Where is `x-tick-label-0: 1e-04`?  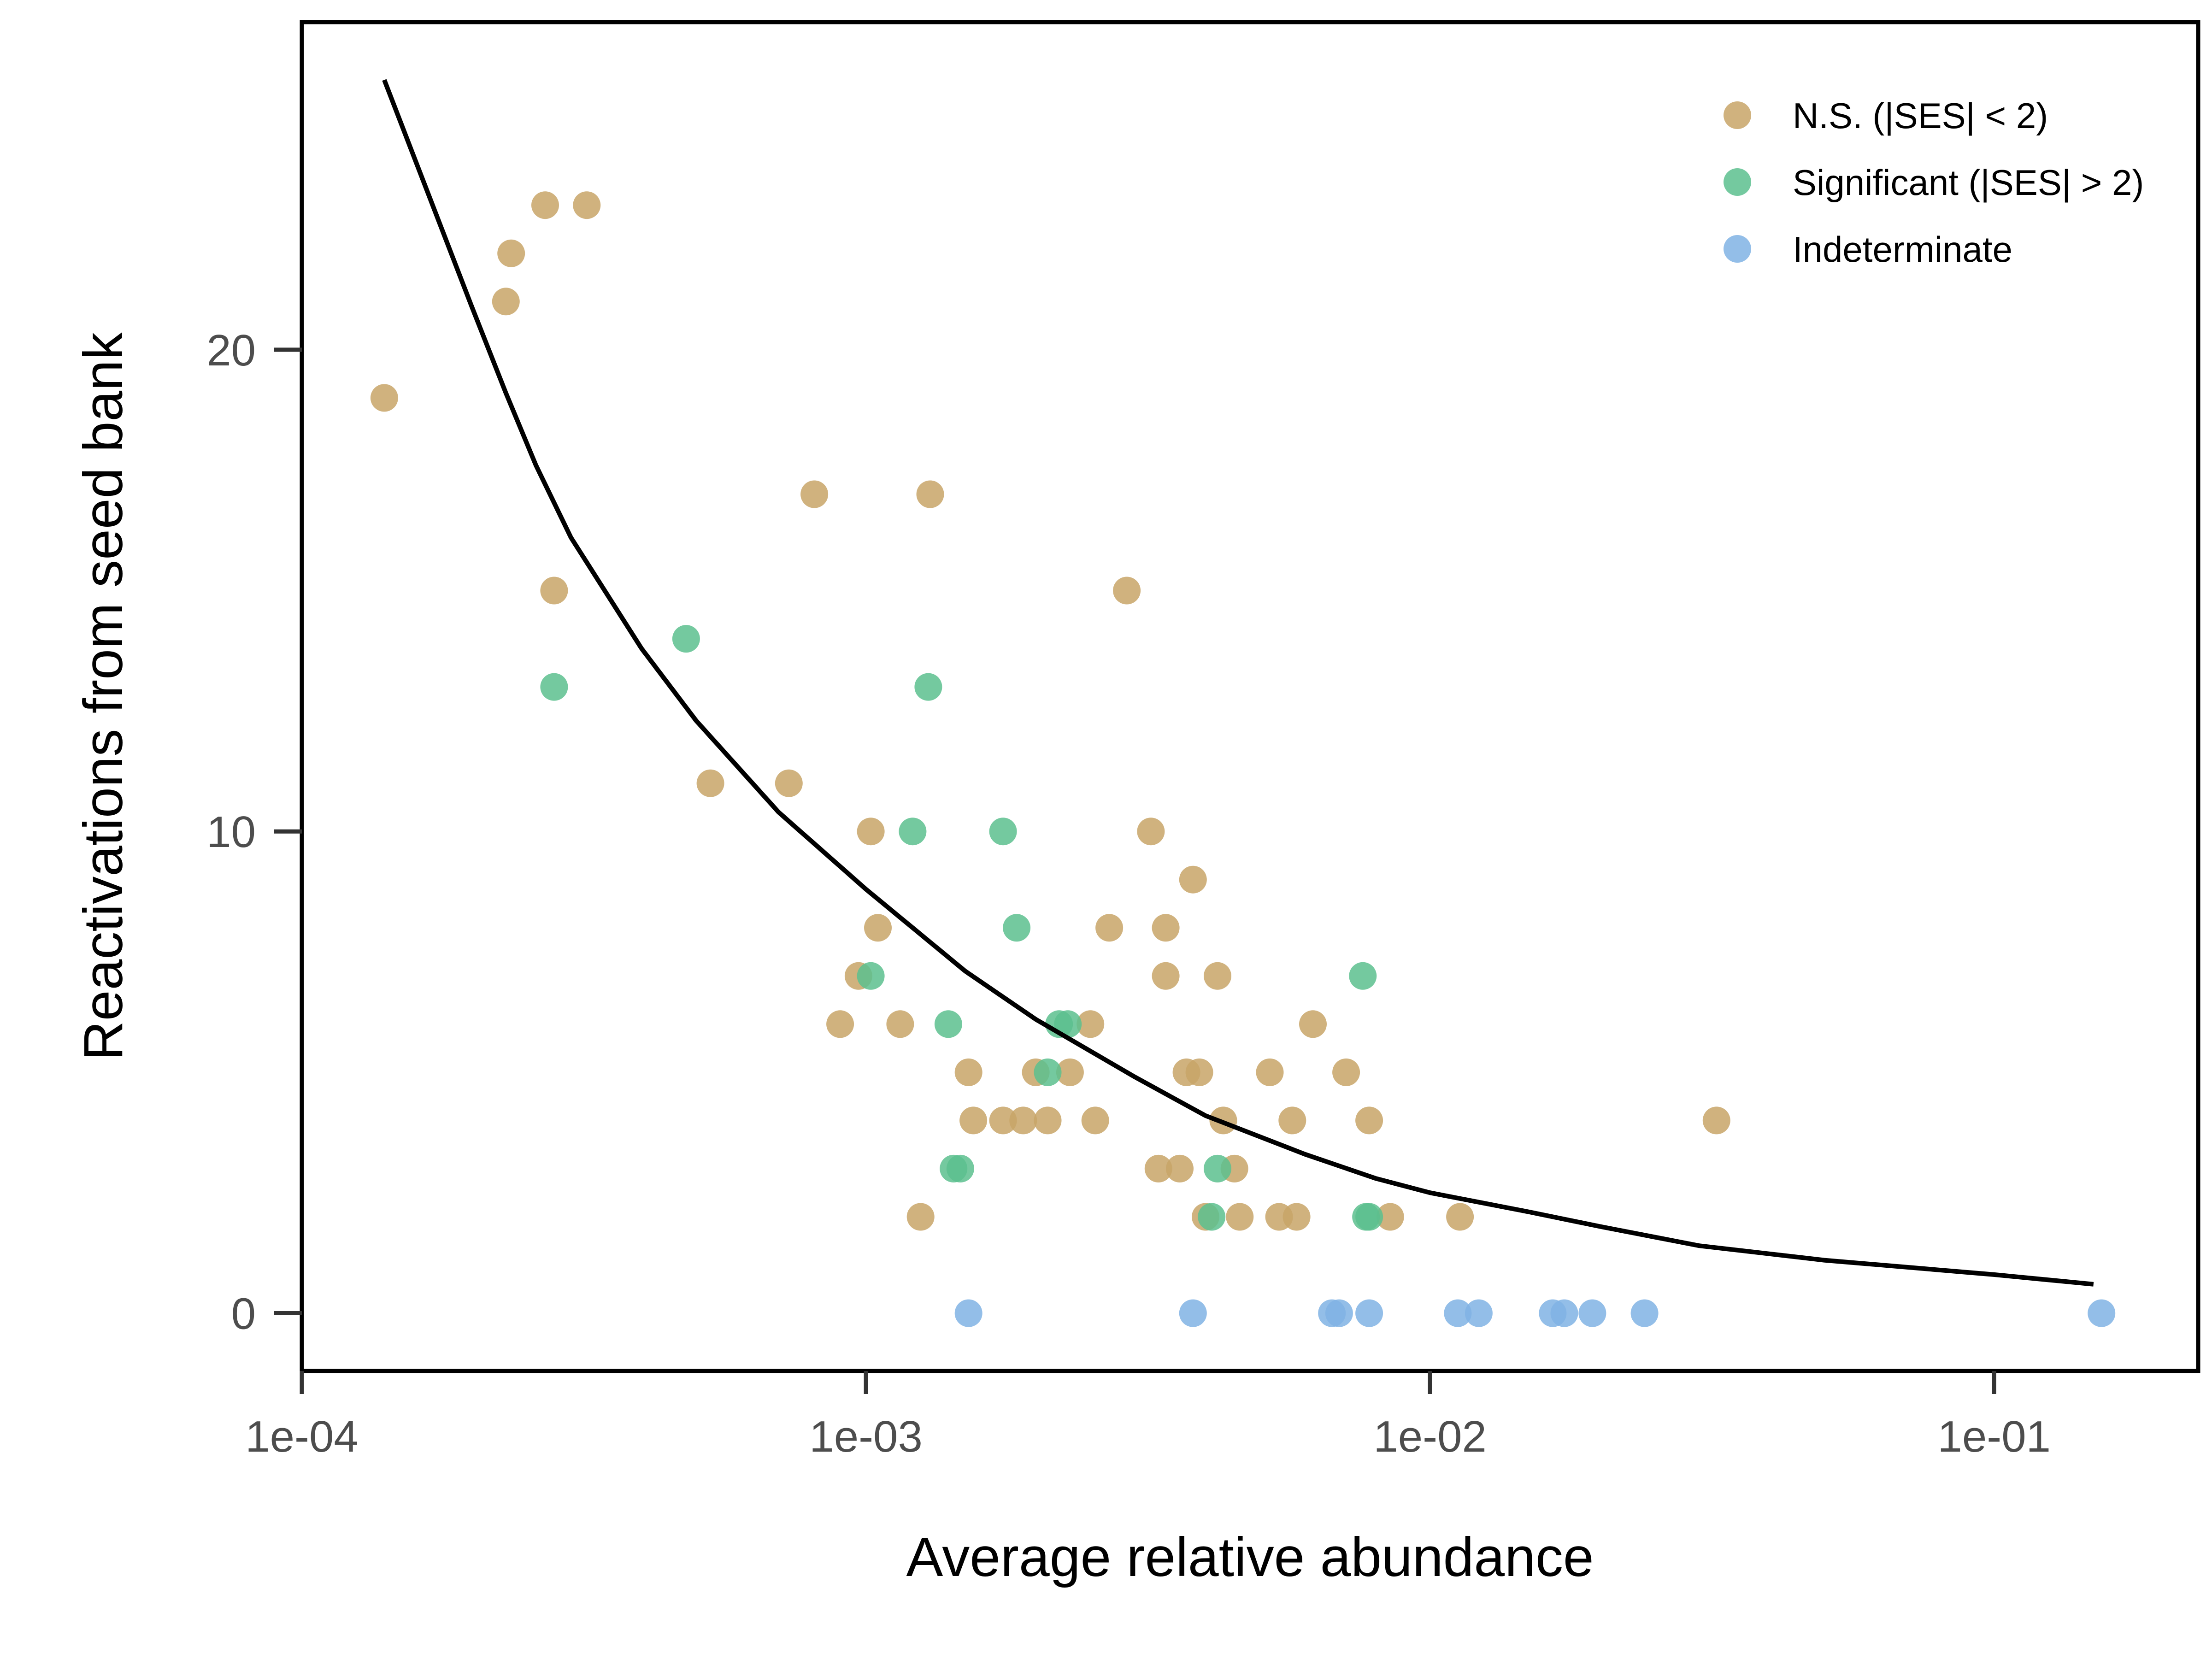 x-tick-label-0: 1e-04 is located at coordinates (302, 1436).